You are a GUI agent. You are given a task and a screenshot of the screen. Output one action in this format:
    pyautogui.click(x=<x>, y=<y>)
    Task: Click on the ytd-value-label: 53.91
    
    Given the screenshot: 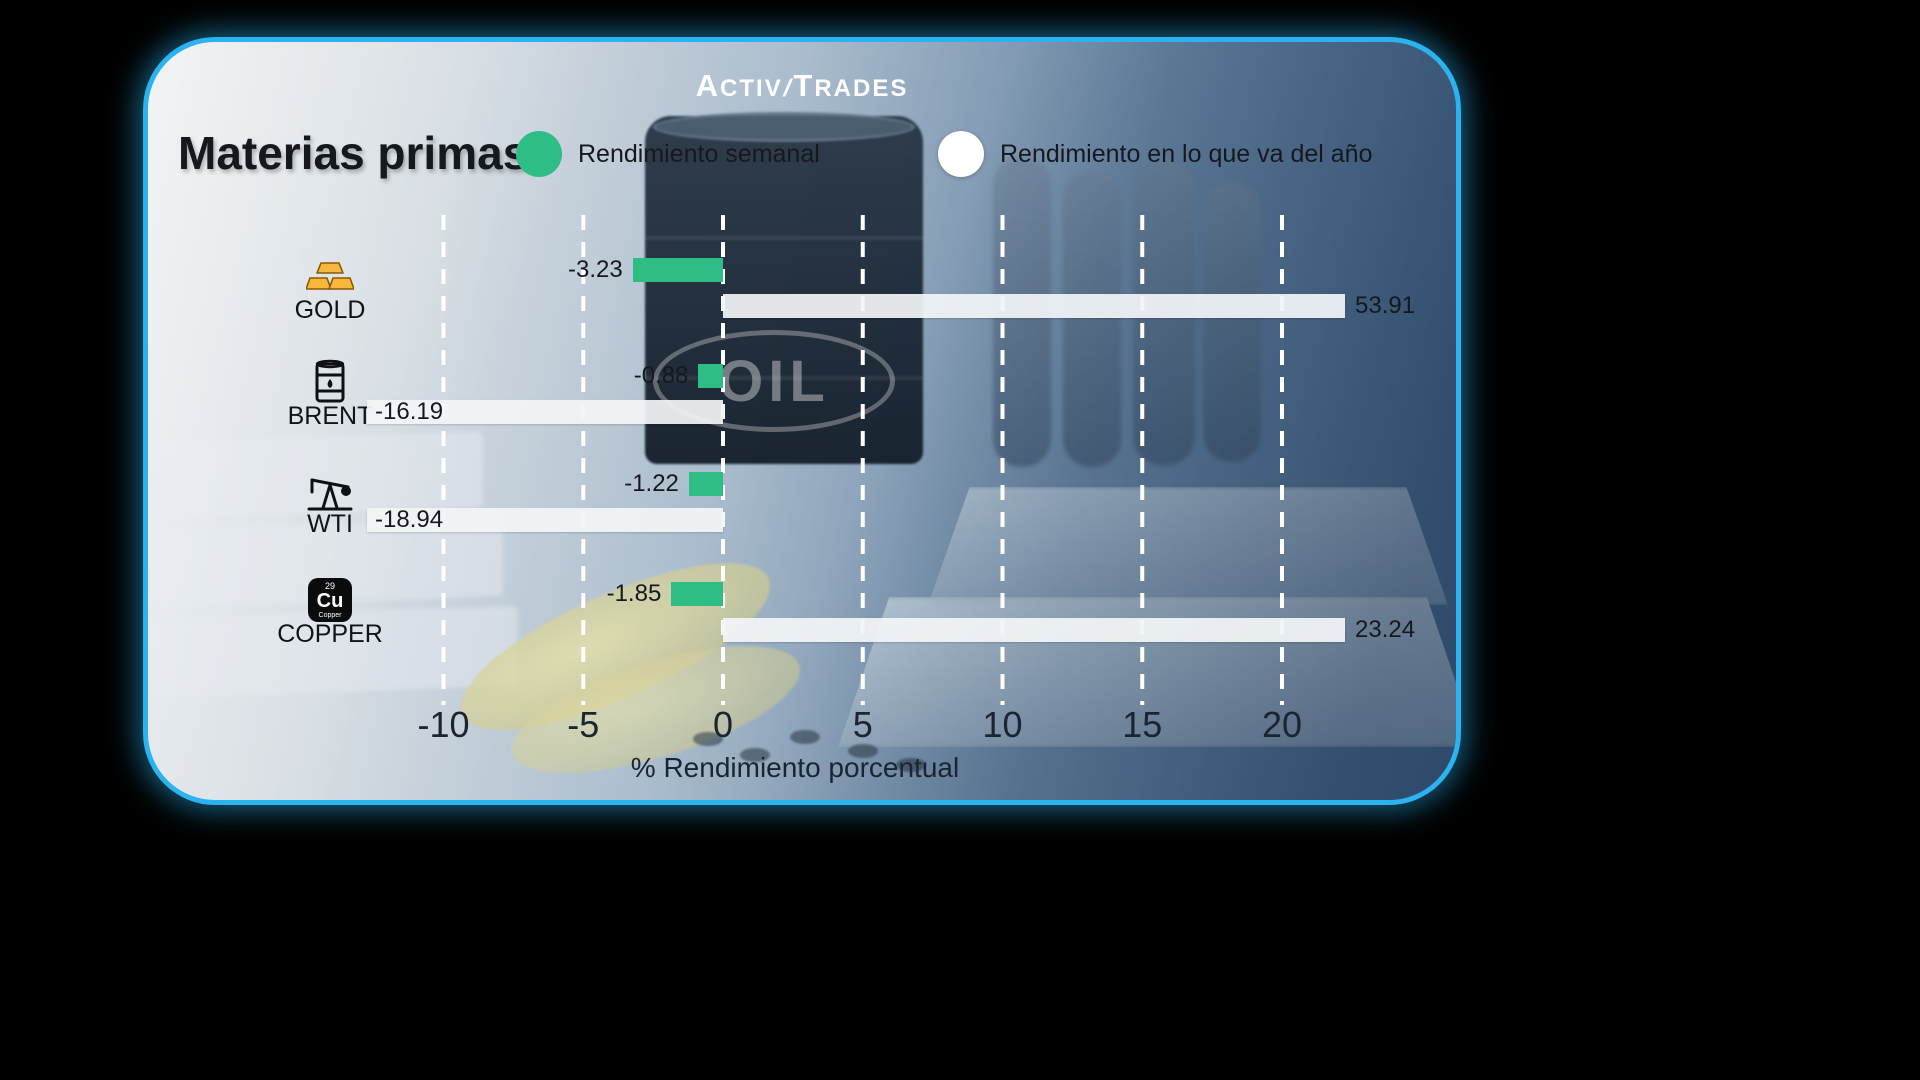 What is the action you would take?
    pyautogui.click(x=1385, y=305)
    